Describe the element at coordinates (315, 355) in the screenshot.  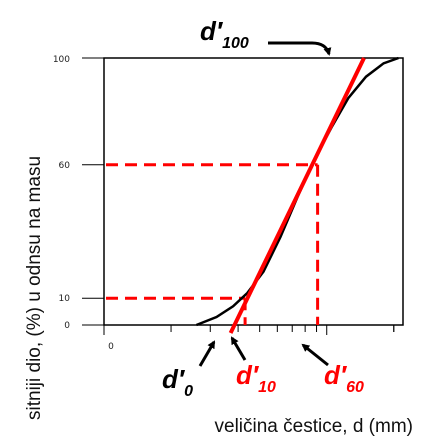
I see `arrow-d60` at that location.